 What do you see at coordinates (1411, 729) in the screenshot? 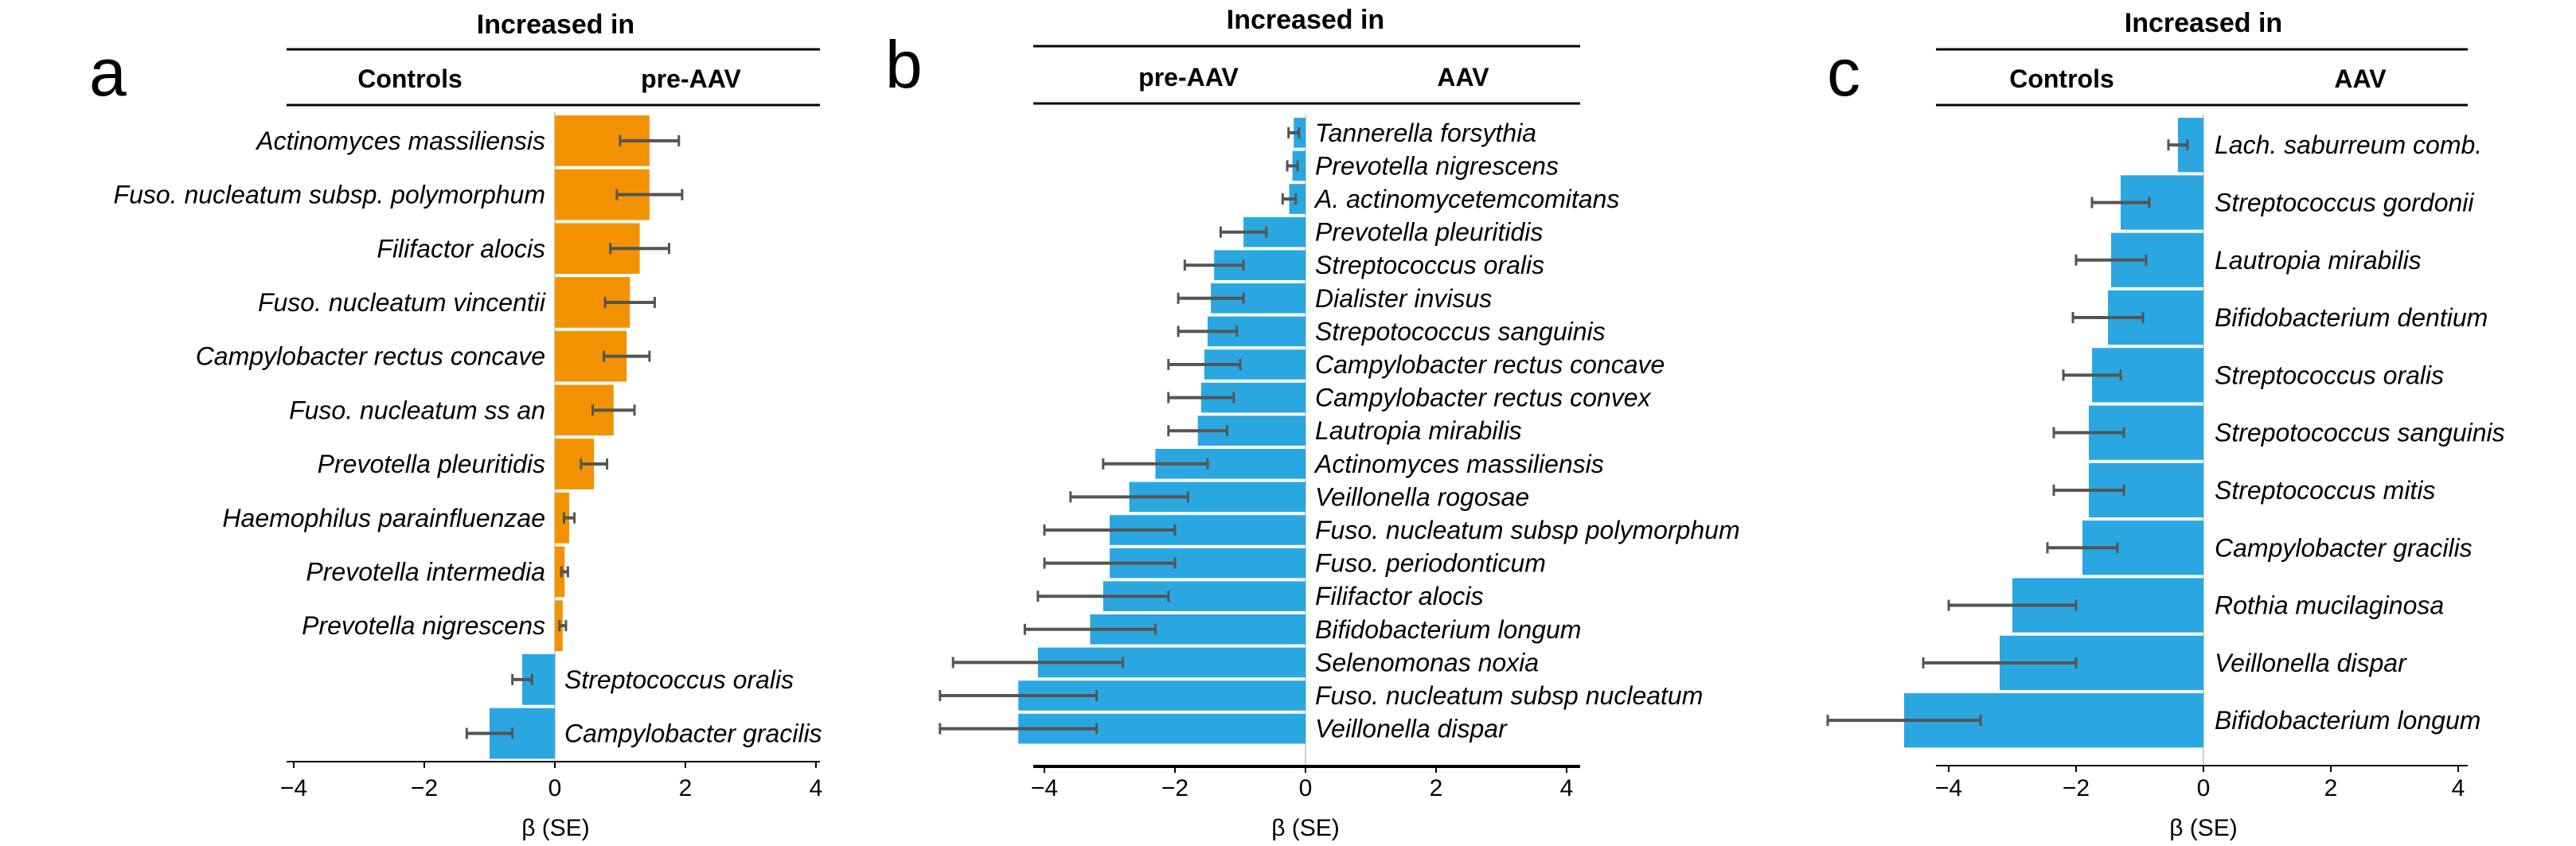
I see `panel-b-category-label-18: Veillonella dispar` at bounding box center [1411, 729].